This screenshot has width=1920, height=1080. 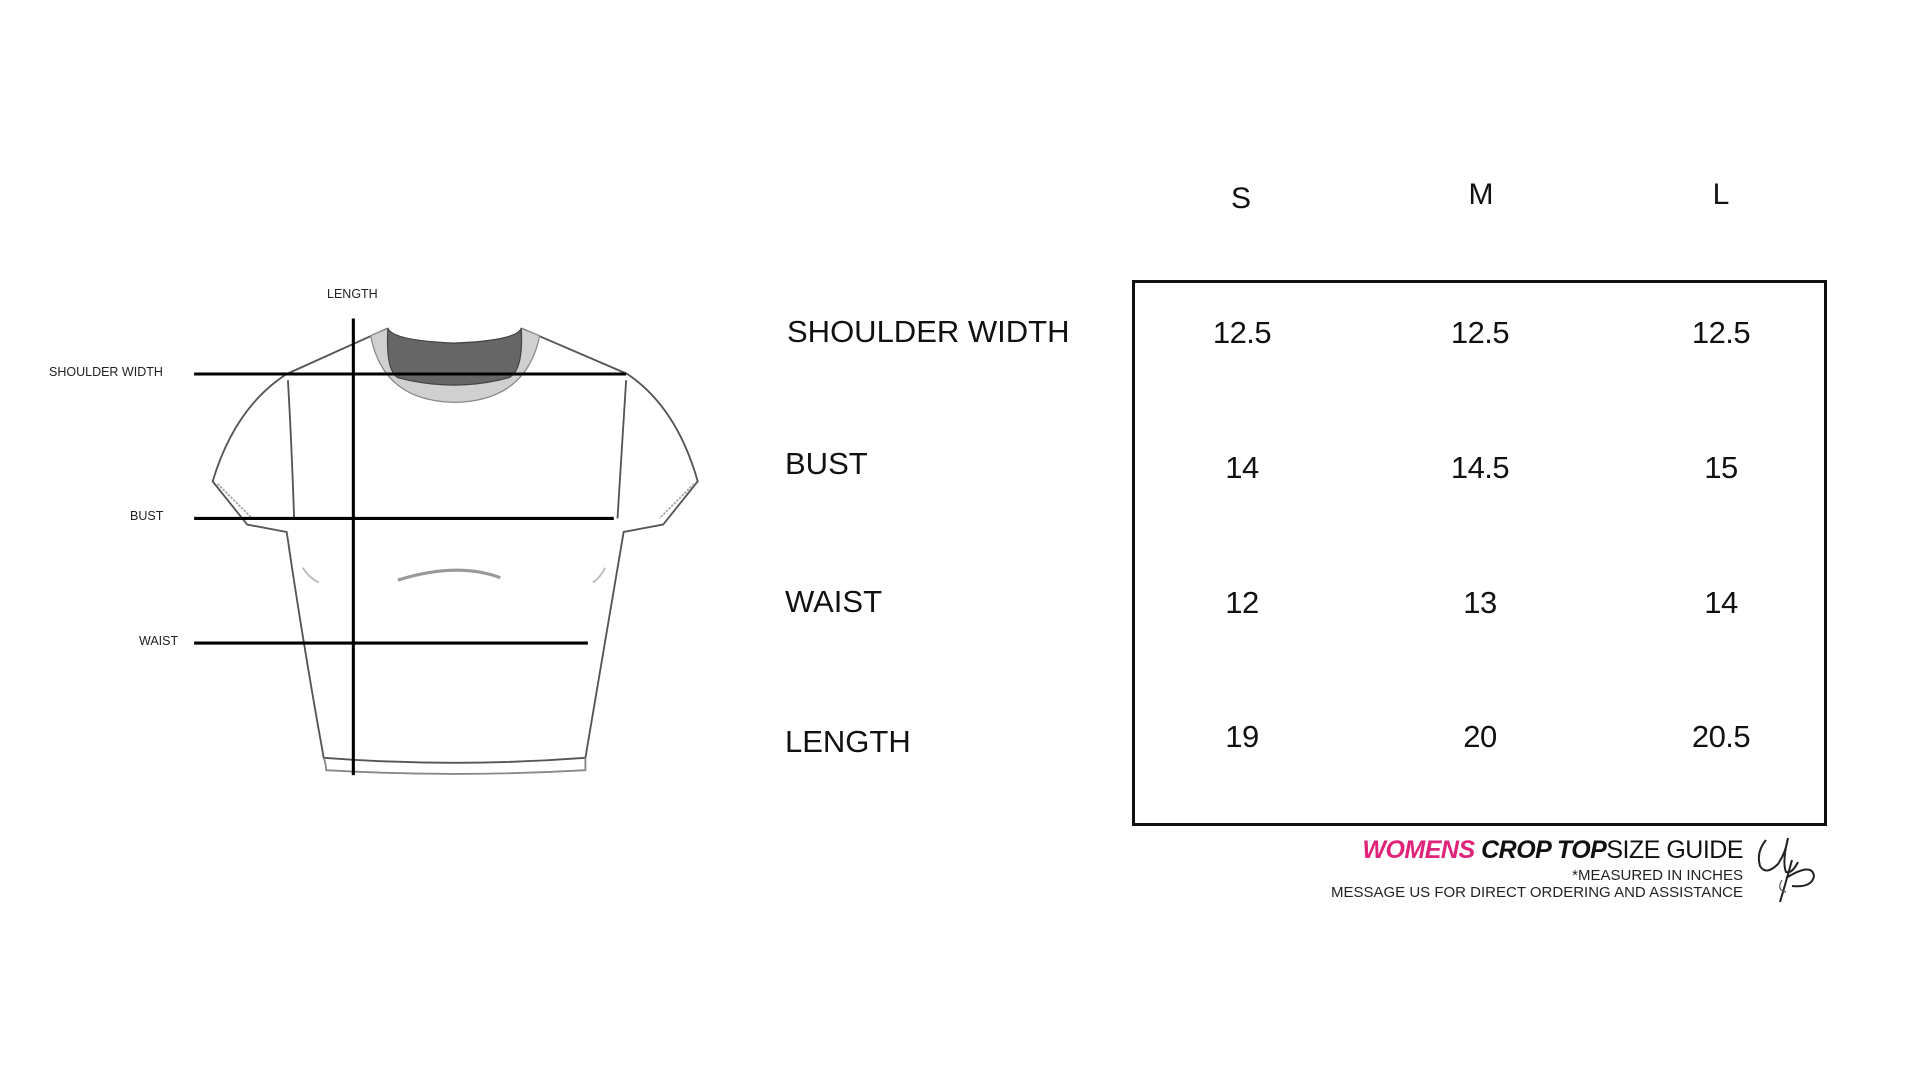 What do you see at coordinates (1721, 602) in the screenshot?
I see `cell-waist-l: 14` at bounding box center [1721, 602].